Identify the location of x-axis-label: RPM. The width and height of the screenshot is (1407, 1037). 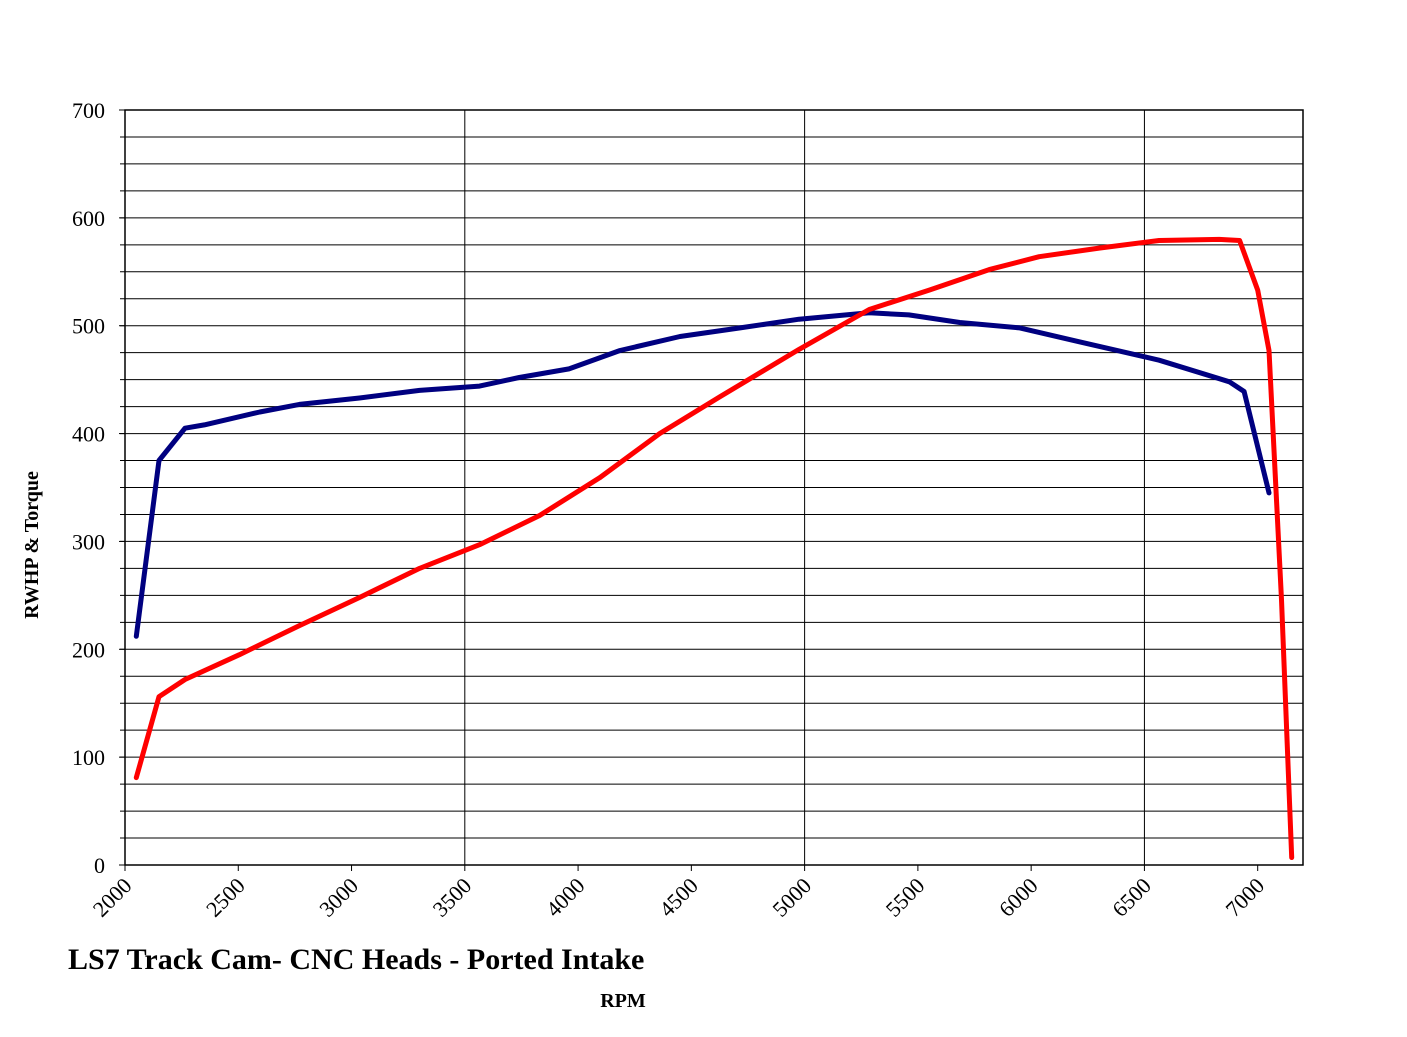
(623, 1001).